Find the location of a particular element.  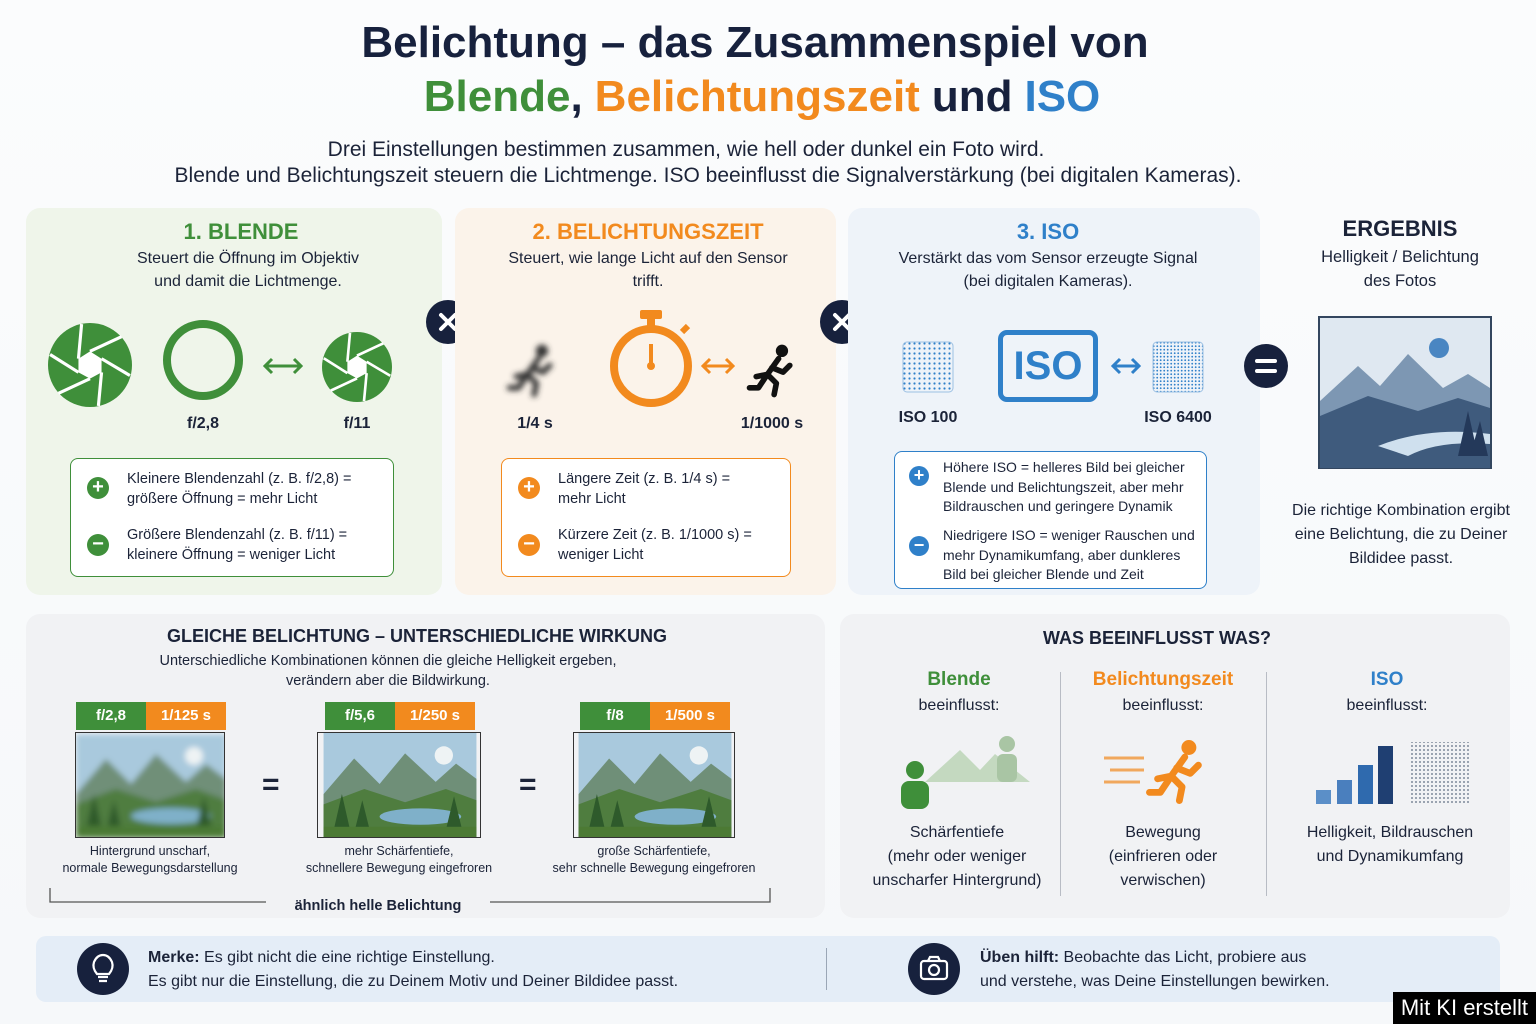

text-line: eine Belichtung, die zu Deiner is located at coordinates (1401, 534).